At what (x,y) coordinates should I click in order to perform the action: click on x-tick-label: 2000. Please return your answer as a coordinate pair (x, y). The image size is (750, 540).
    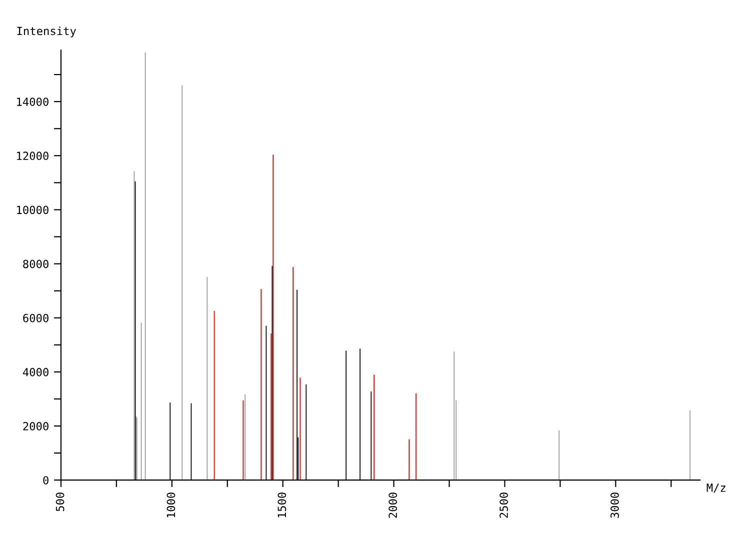
    Looking at the image, I should click on (393, 505).